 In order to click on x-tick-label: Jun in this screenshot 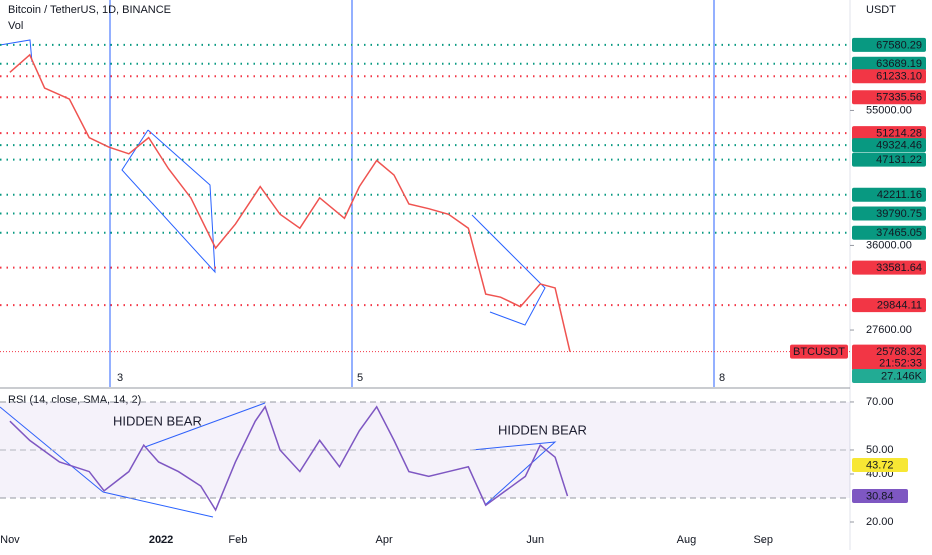, I will do `click(535, 540)`.